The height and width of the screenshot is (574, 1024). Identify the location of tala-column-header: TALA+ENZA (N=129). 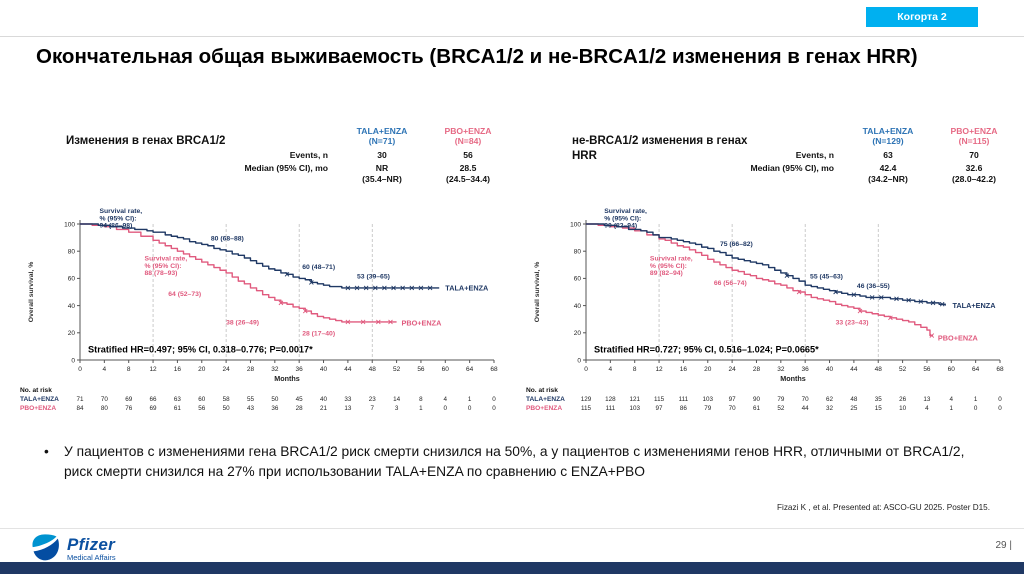
(888, 136).